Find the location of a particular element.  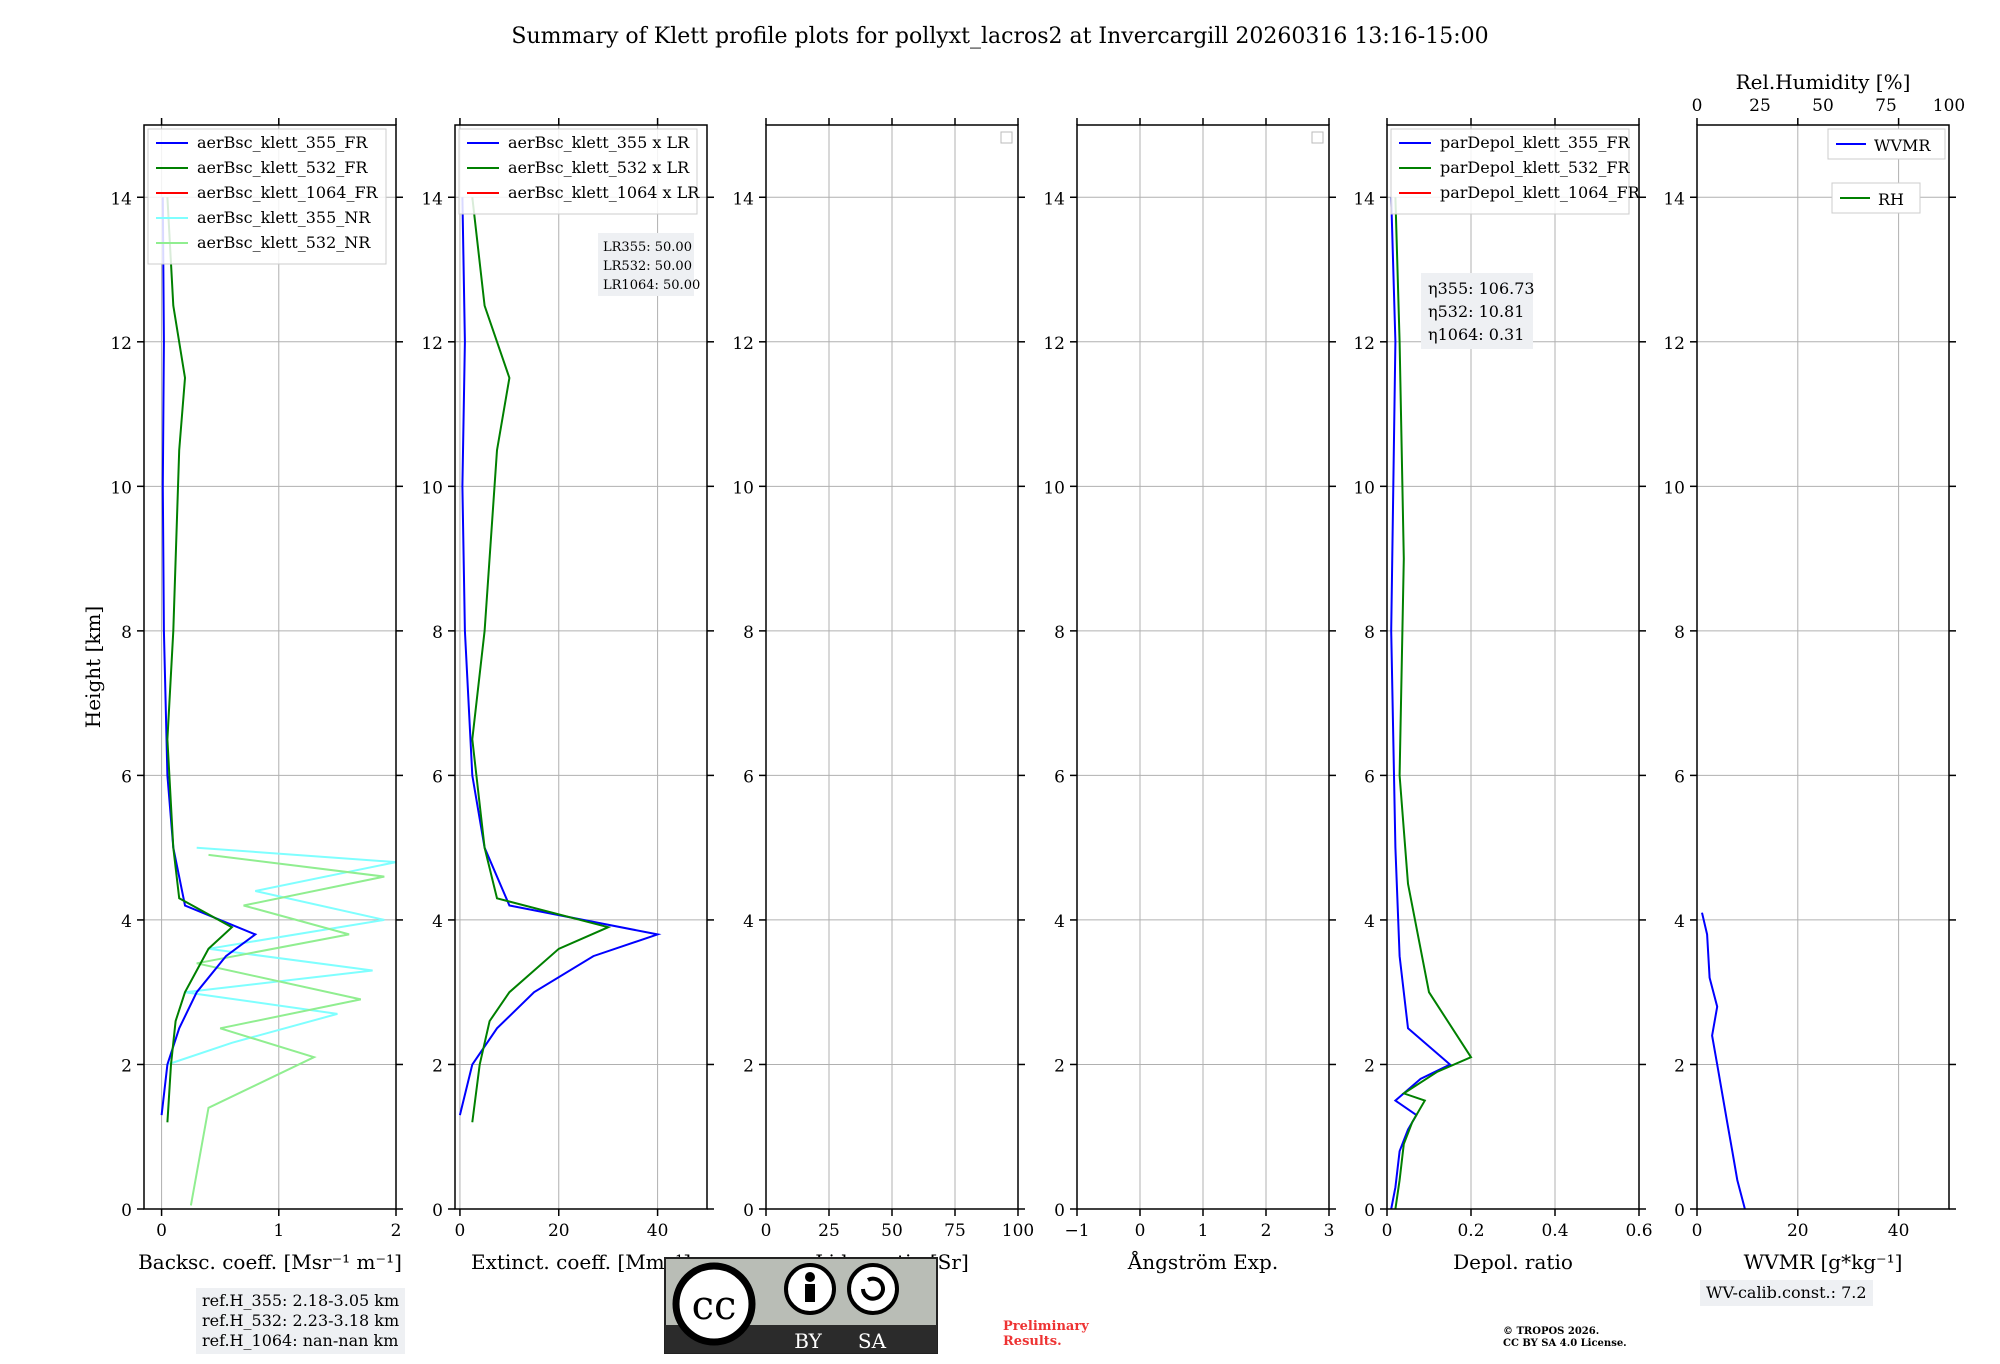

lr-value-0: LR355: 50.00 is located at coordinates (647, 247).